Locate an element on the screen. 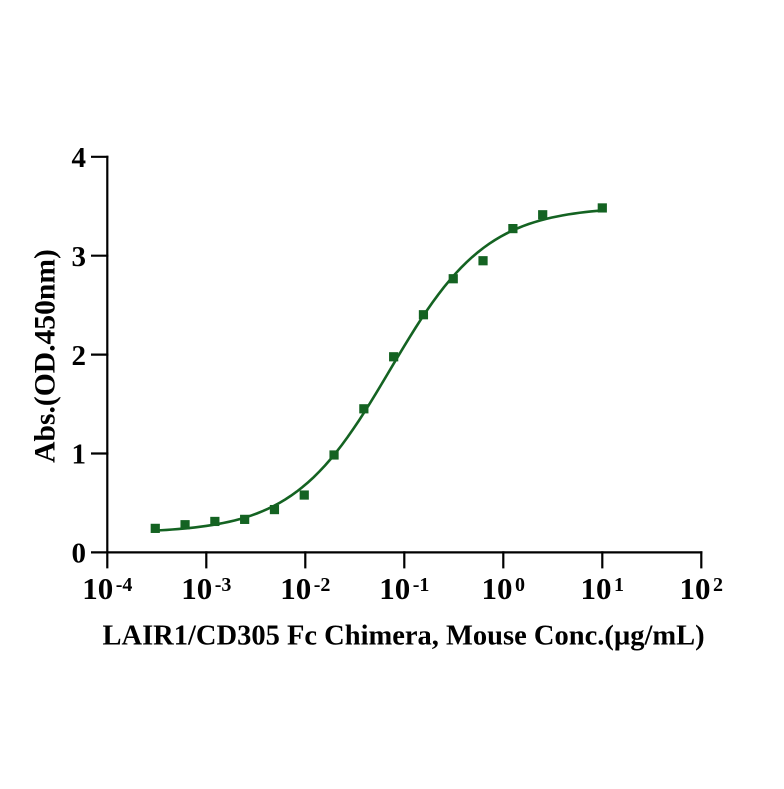  svg-text: 3 is located at coordinates (79, 257).